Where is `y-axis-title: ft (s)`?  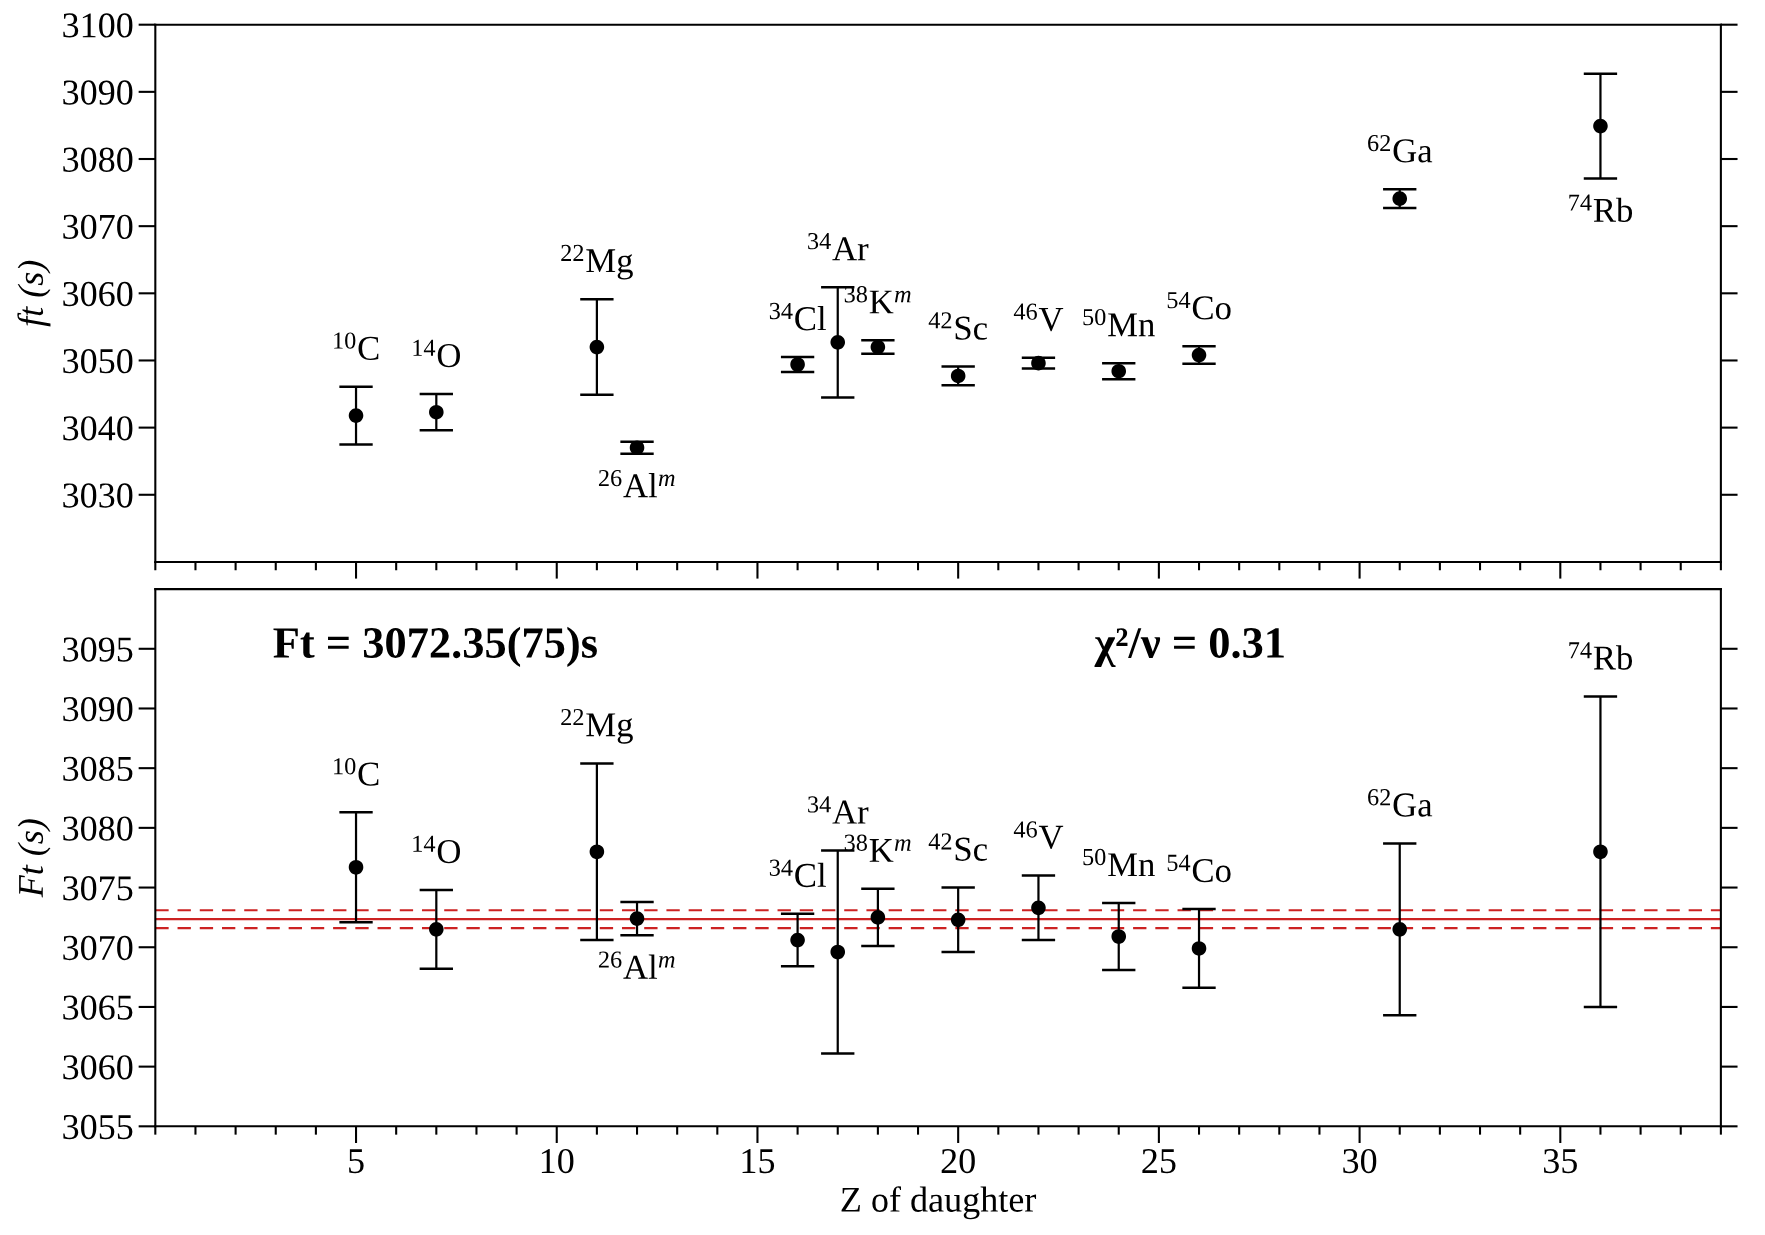
y-axis-title: ft (s) is located at coordinates (34, 293).